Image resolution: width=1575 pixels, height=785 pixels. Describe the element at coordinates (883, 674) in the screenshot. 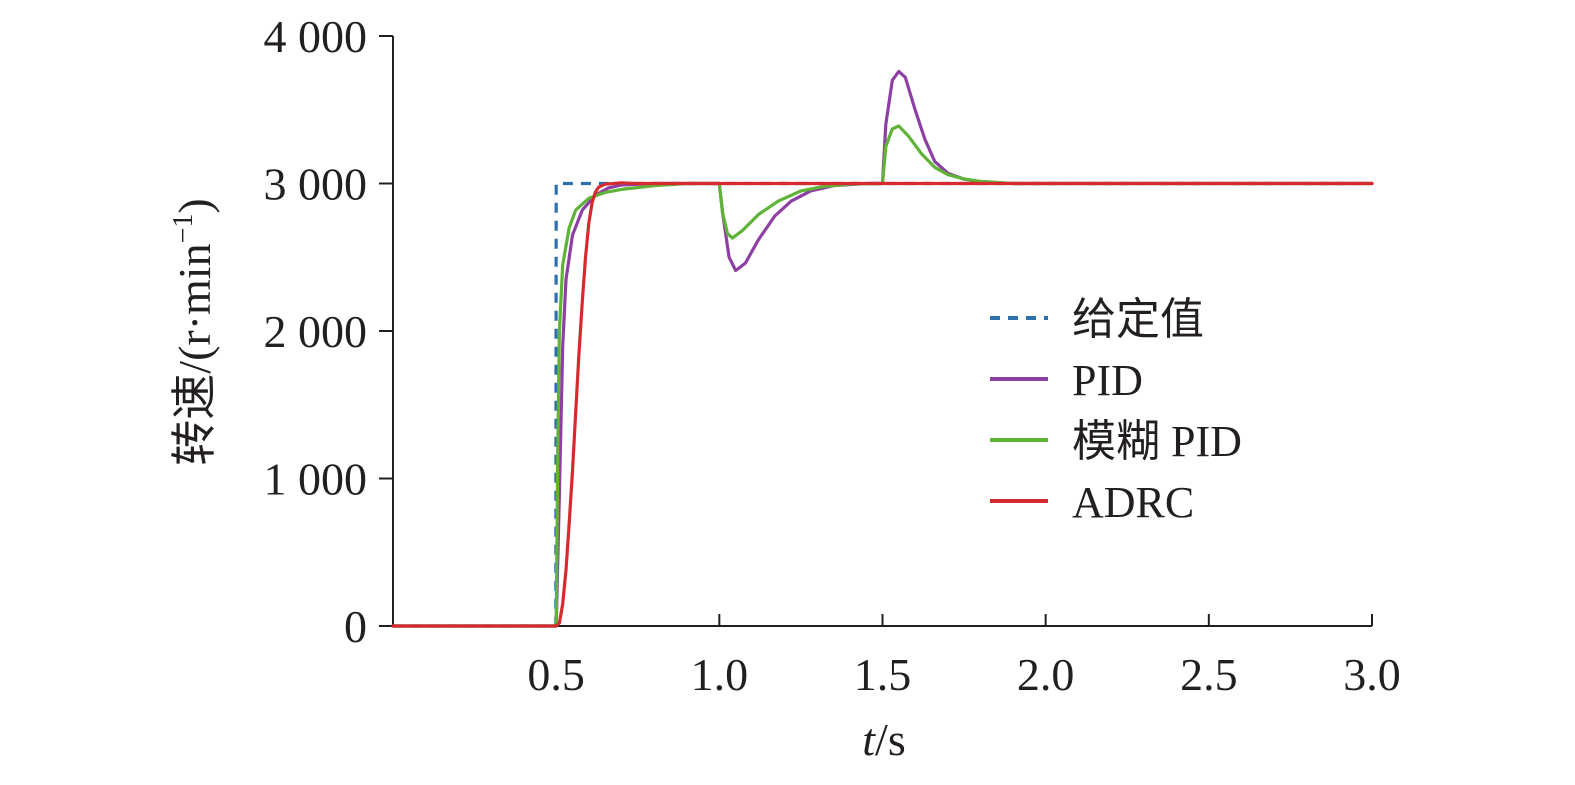

I see `x-tick-label: 1.5` at that location.